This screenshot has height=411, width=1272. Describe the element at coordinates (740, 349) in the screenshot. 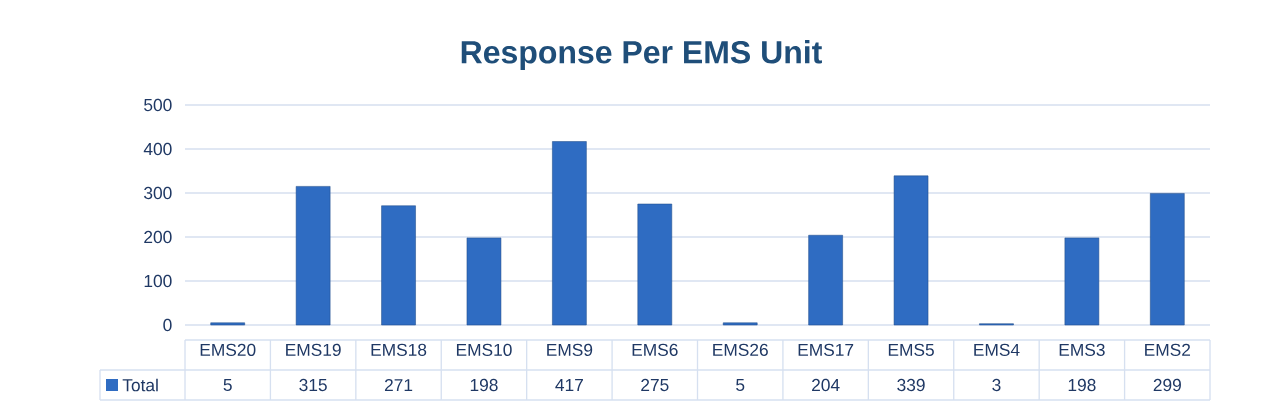

I see `x-tick-label: EMS26` at that location.